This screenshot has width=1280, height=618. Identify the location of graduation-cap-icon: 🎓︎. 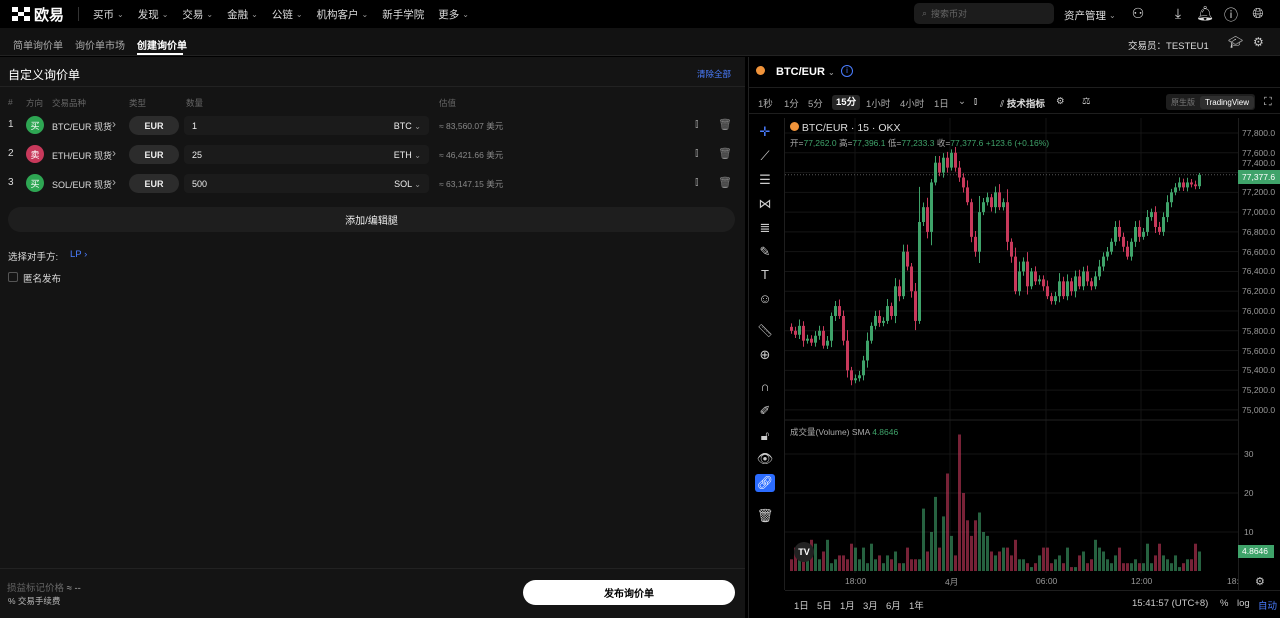
(1236, 42).